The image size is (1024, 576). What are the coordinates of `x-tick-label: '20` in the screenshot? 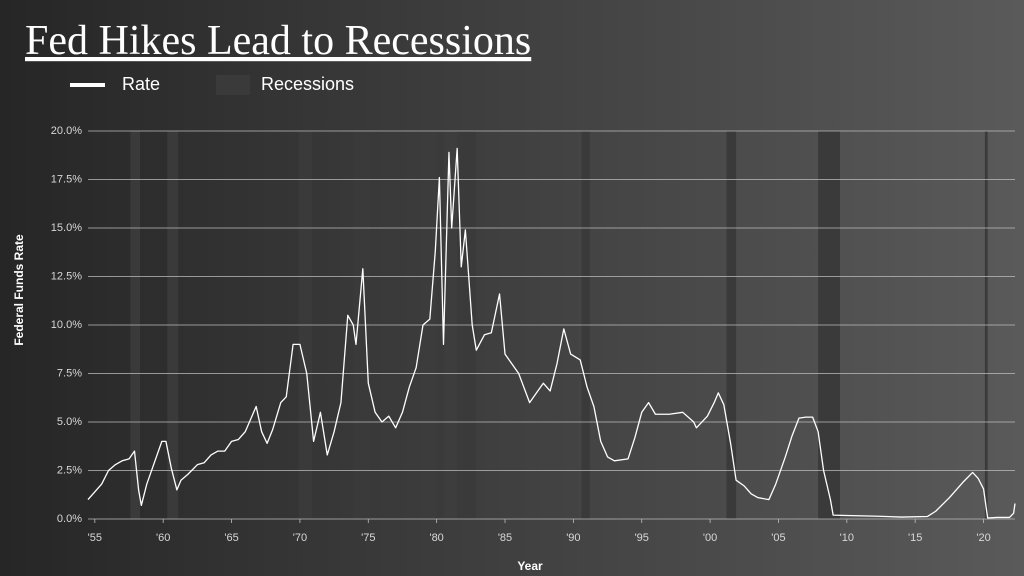 It's located at (983, 538).